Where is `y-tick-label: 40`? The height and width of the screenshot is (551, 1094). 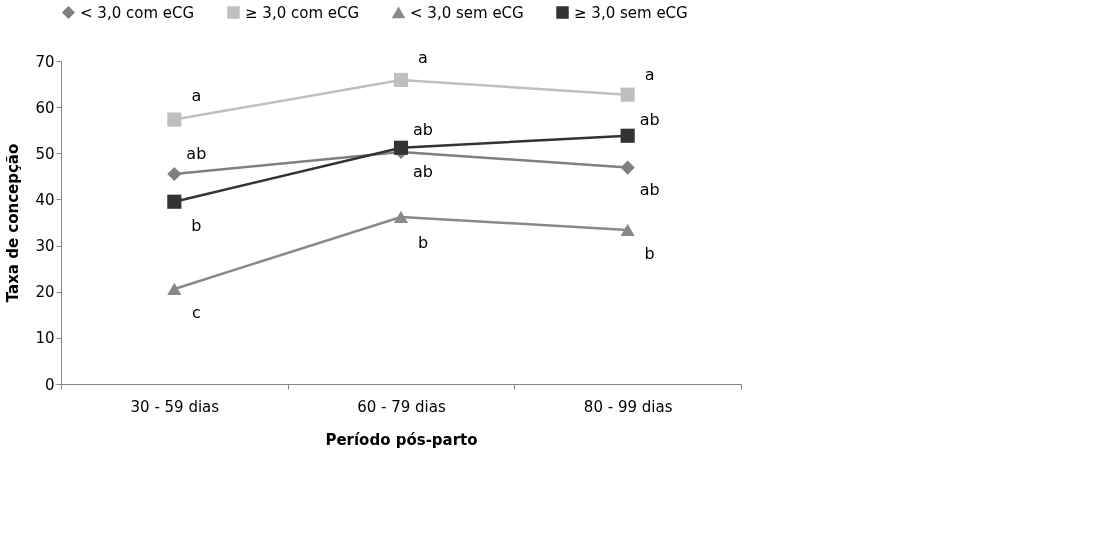 y-tick-label: 40 is located at coordinates (45, 199).